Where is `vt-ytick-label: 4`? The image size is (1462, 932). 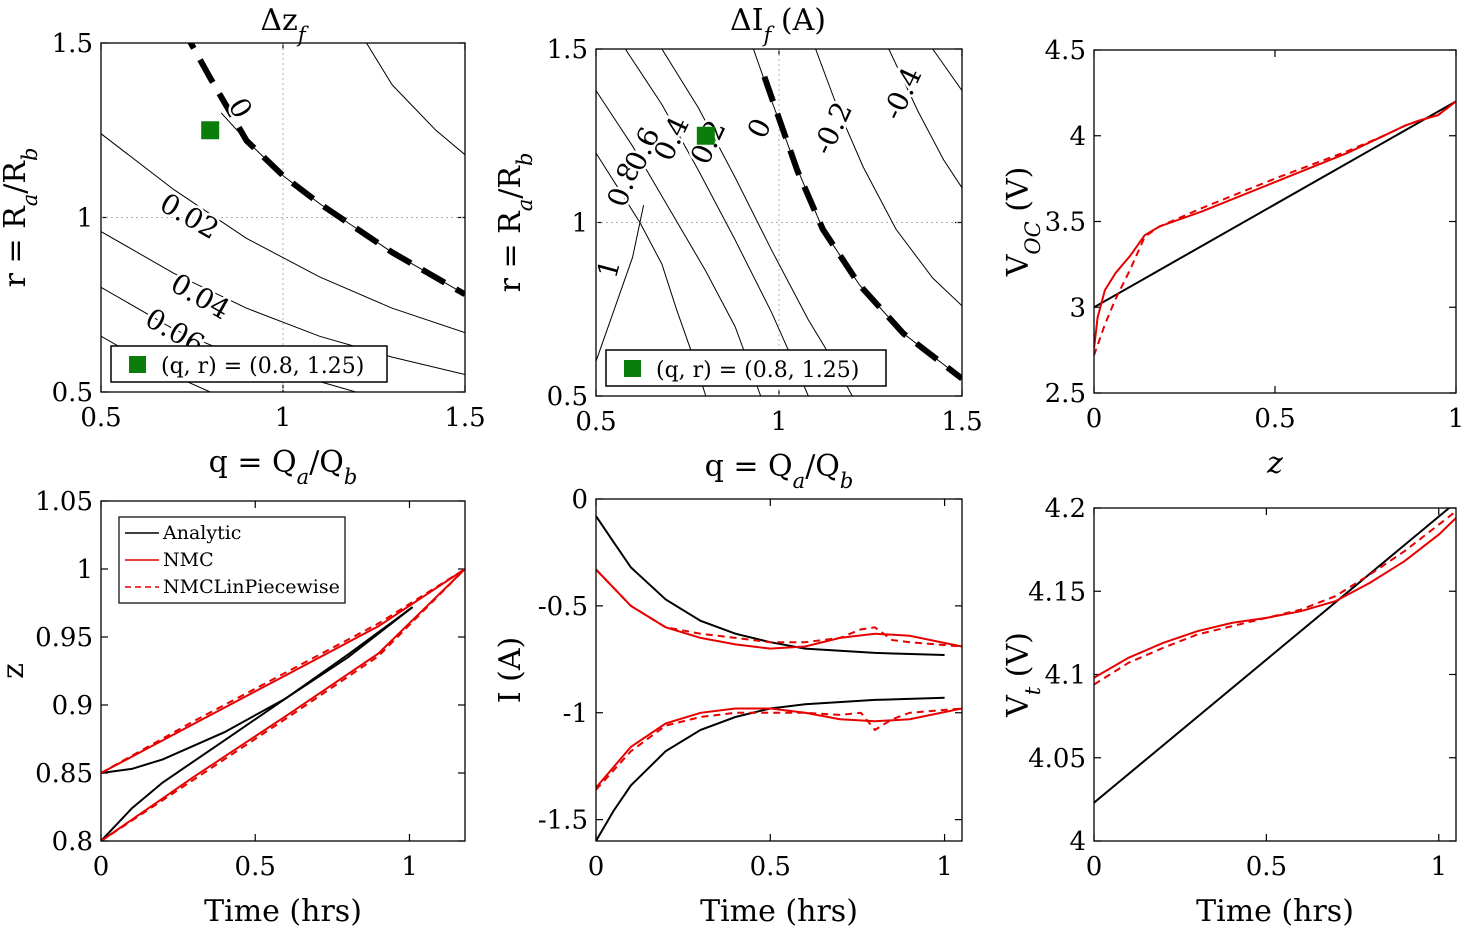
vt-ytick-label: 4 is located at coordinates (1077, 842).